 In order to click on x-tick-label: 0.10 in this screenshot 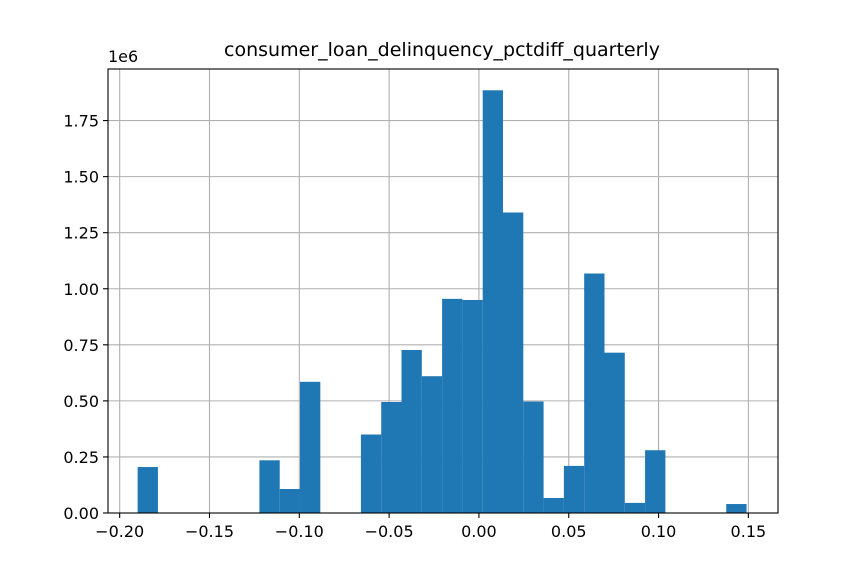, I will do `click(659, 531)`.